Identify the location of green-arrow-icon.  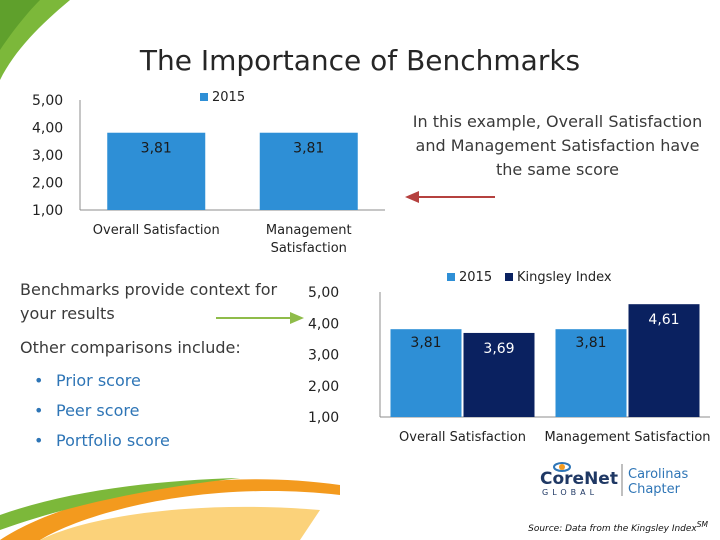
(260, 318).